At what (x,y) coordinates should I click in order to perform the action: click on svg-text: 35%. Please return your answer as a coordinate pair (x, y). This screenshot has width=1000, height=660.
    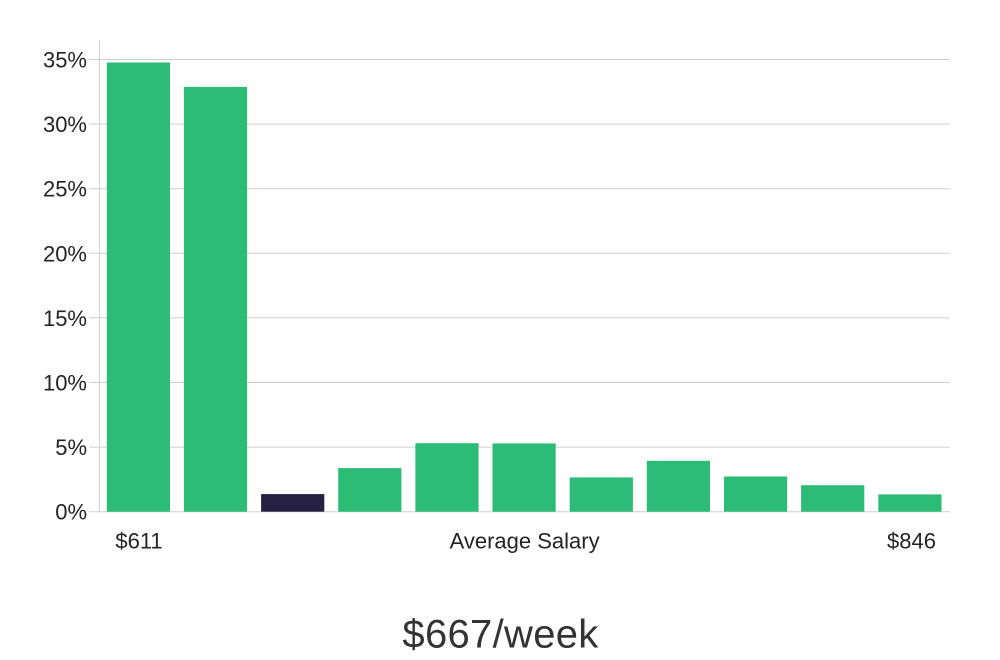
    Looking at the image, I should click on (65, 60).